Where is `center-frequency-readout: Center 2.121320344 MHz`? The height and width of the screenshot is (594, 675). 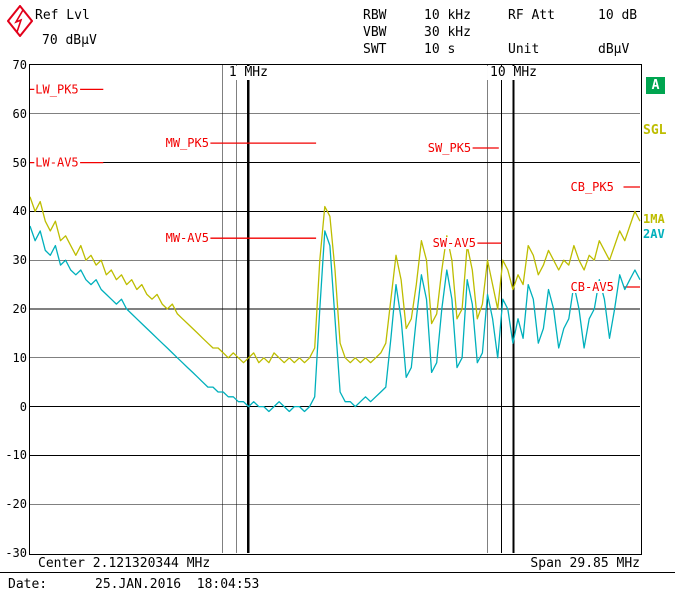 center-frequency-readout: Center 2.121320344 MHz is located at coordinates (124, 563).